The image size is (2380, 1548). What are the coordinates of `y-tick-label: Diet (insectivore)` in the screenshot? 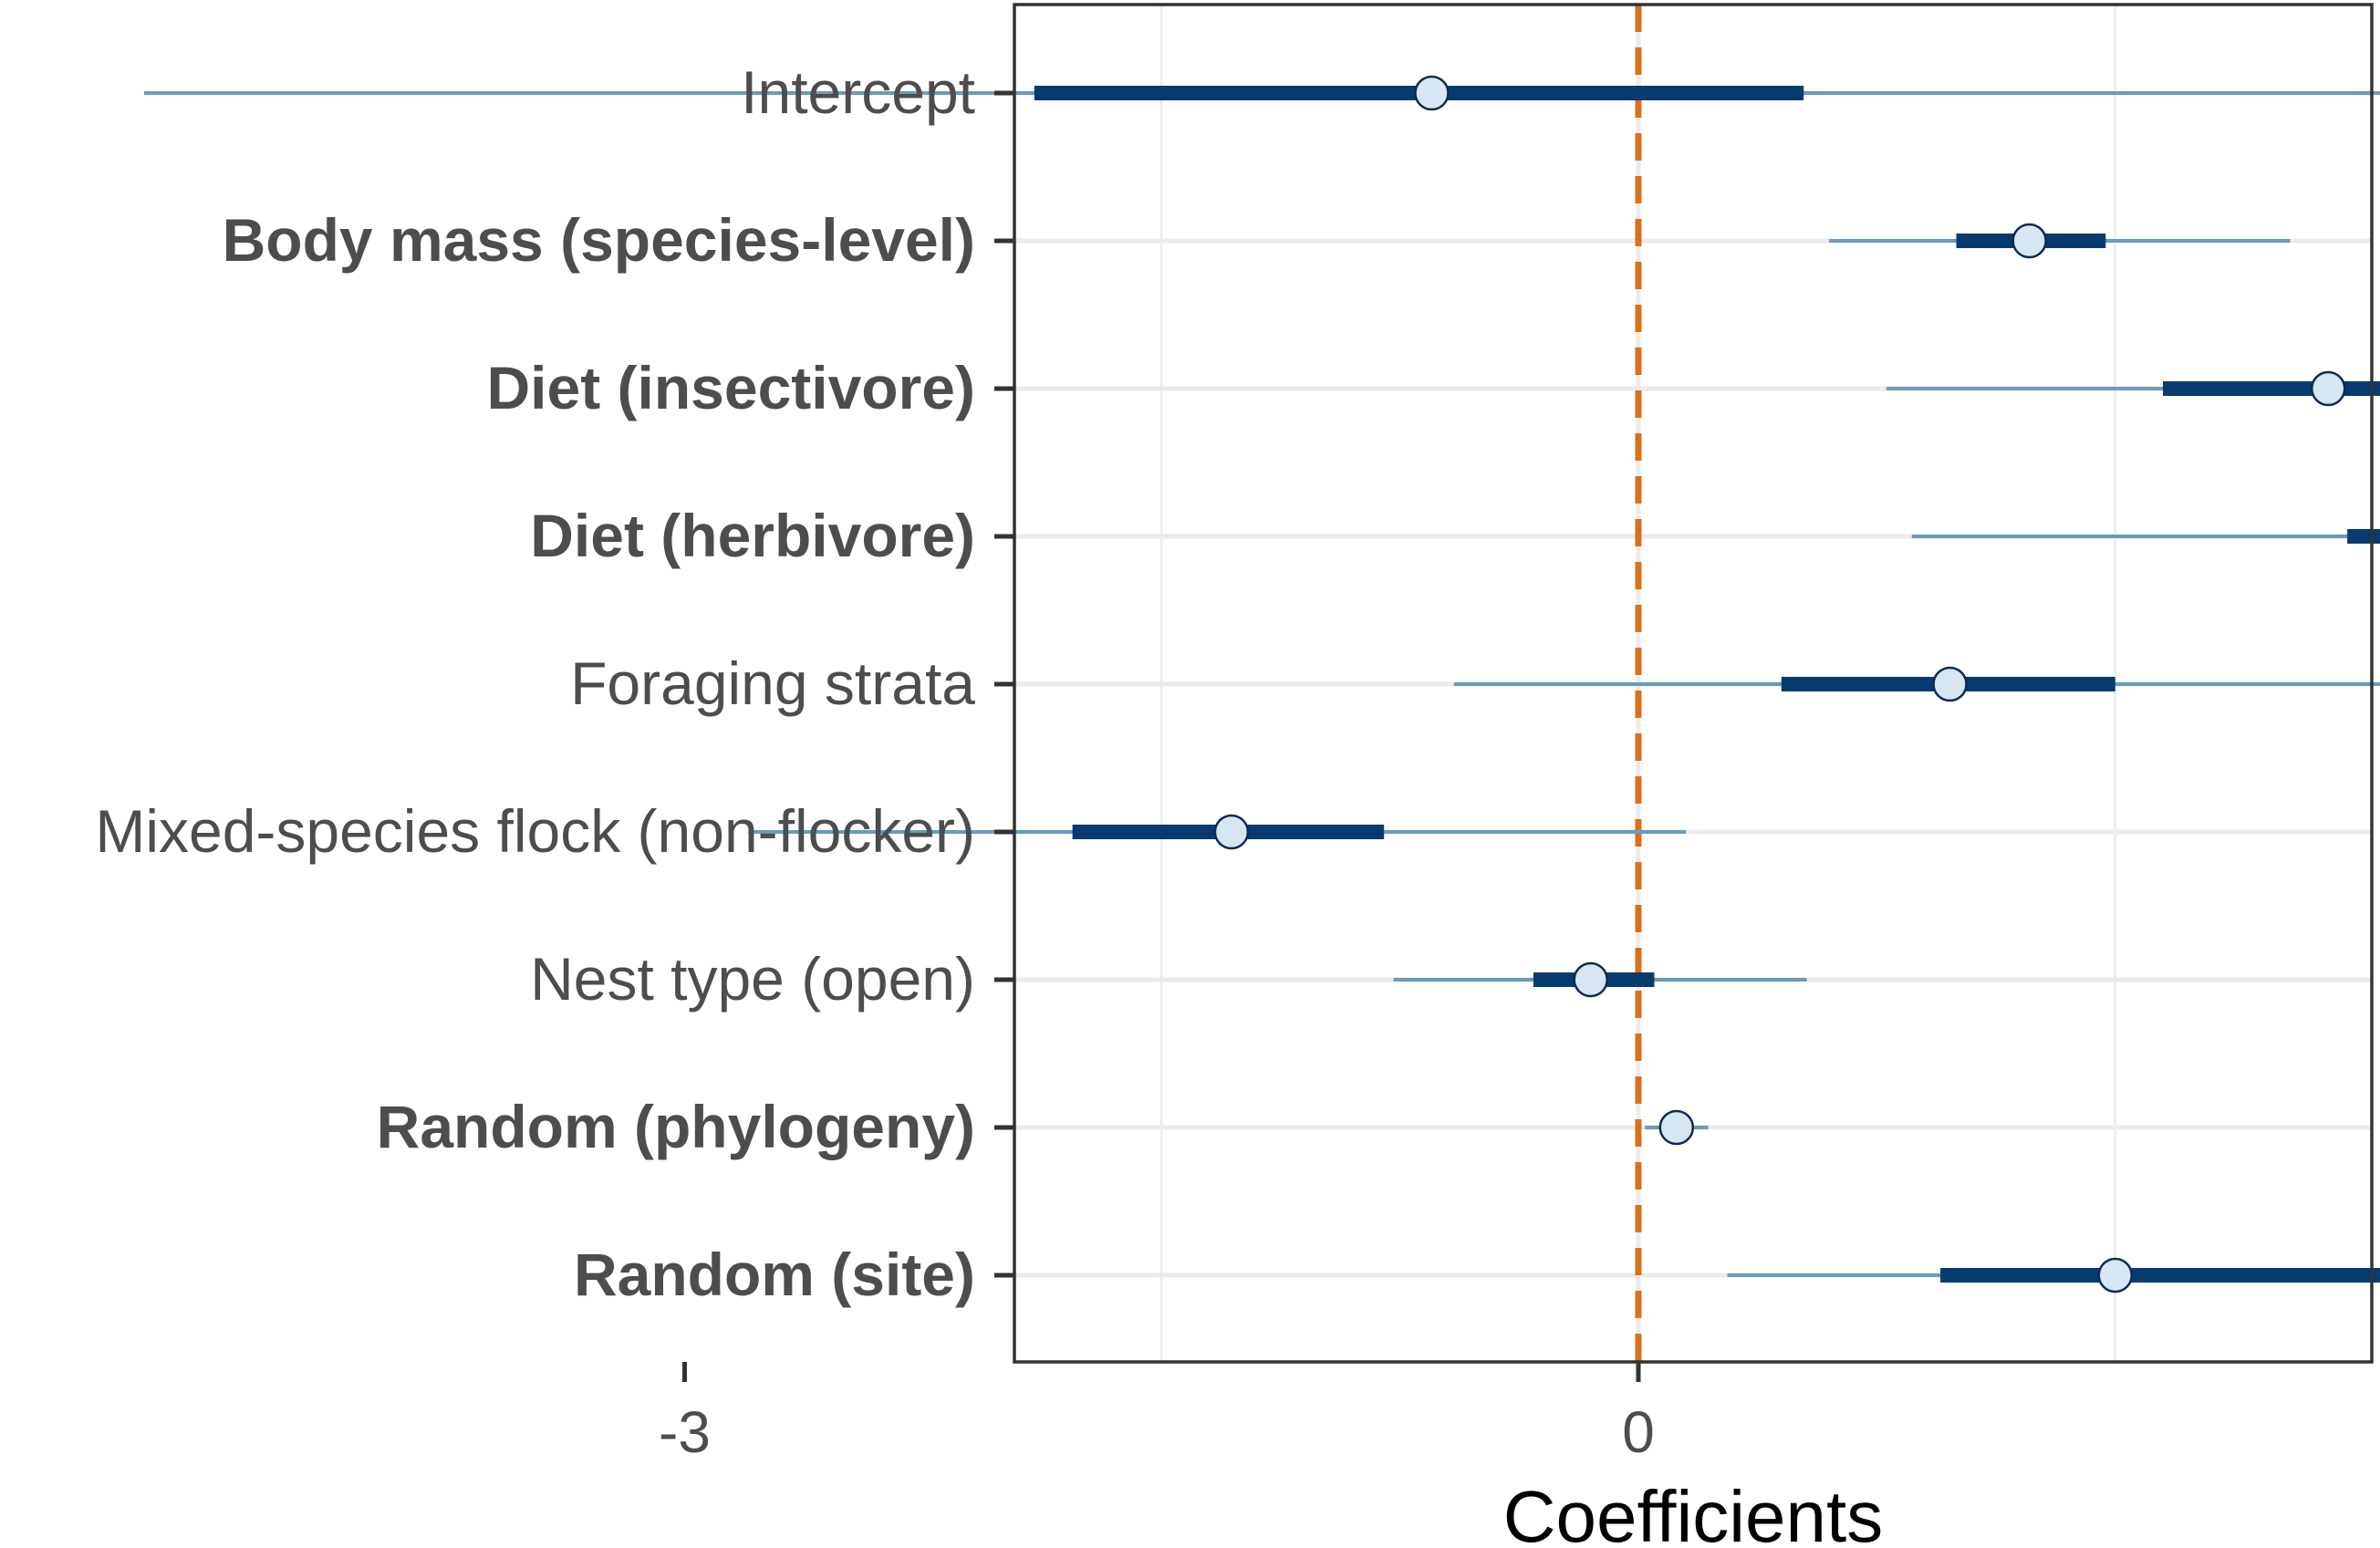 It's located at (731, 387).